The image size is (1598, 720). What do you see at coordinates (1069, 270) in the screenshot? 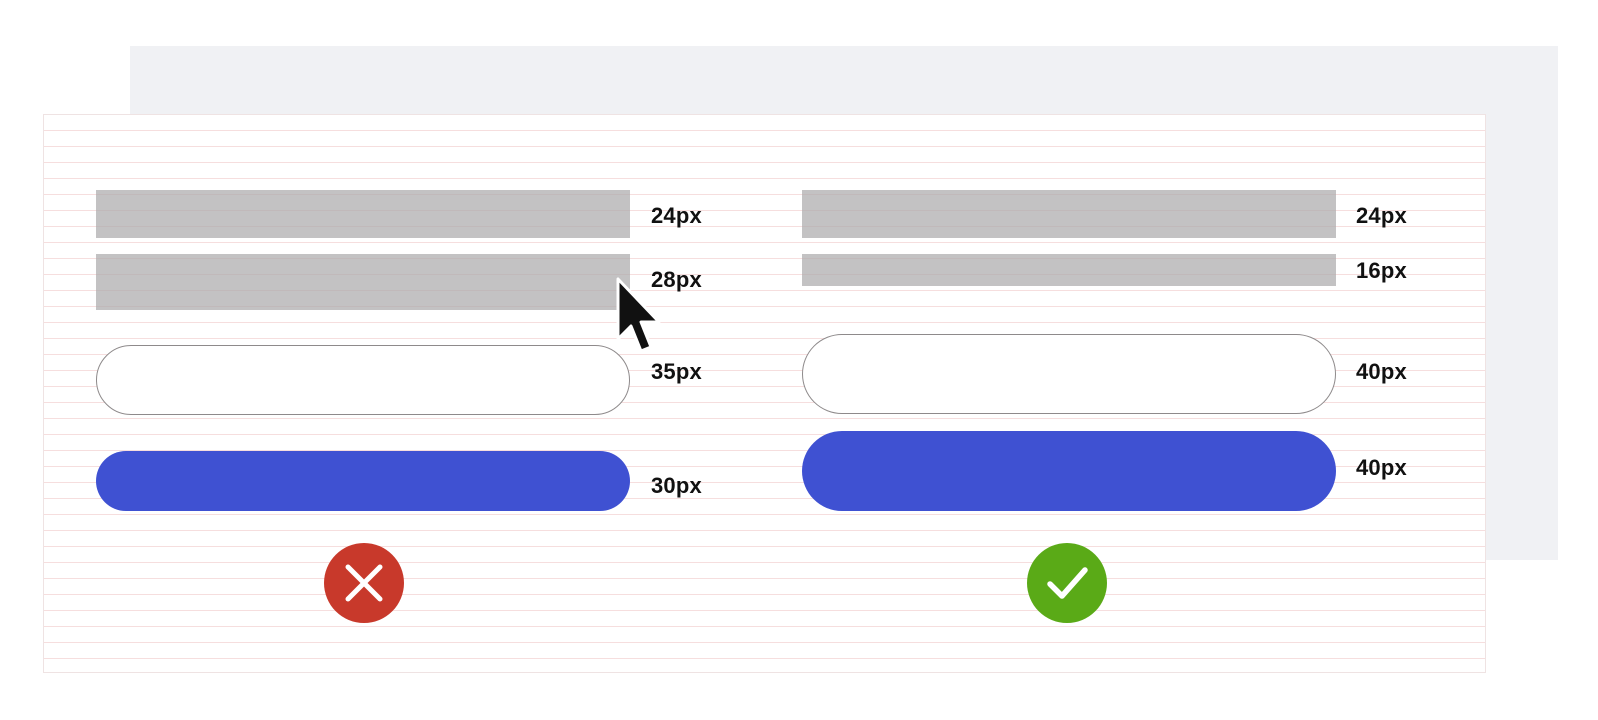
I see `right-subheading-block` at bounding box center [1069, 270].